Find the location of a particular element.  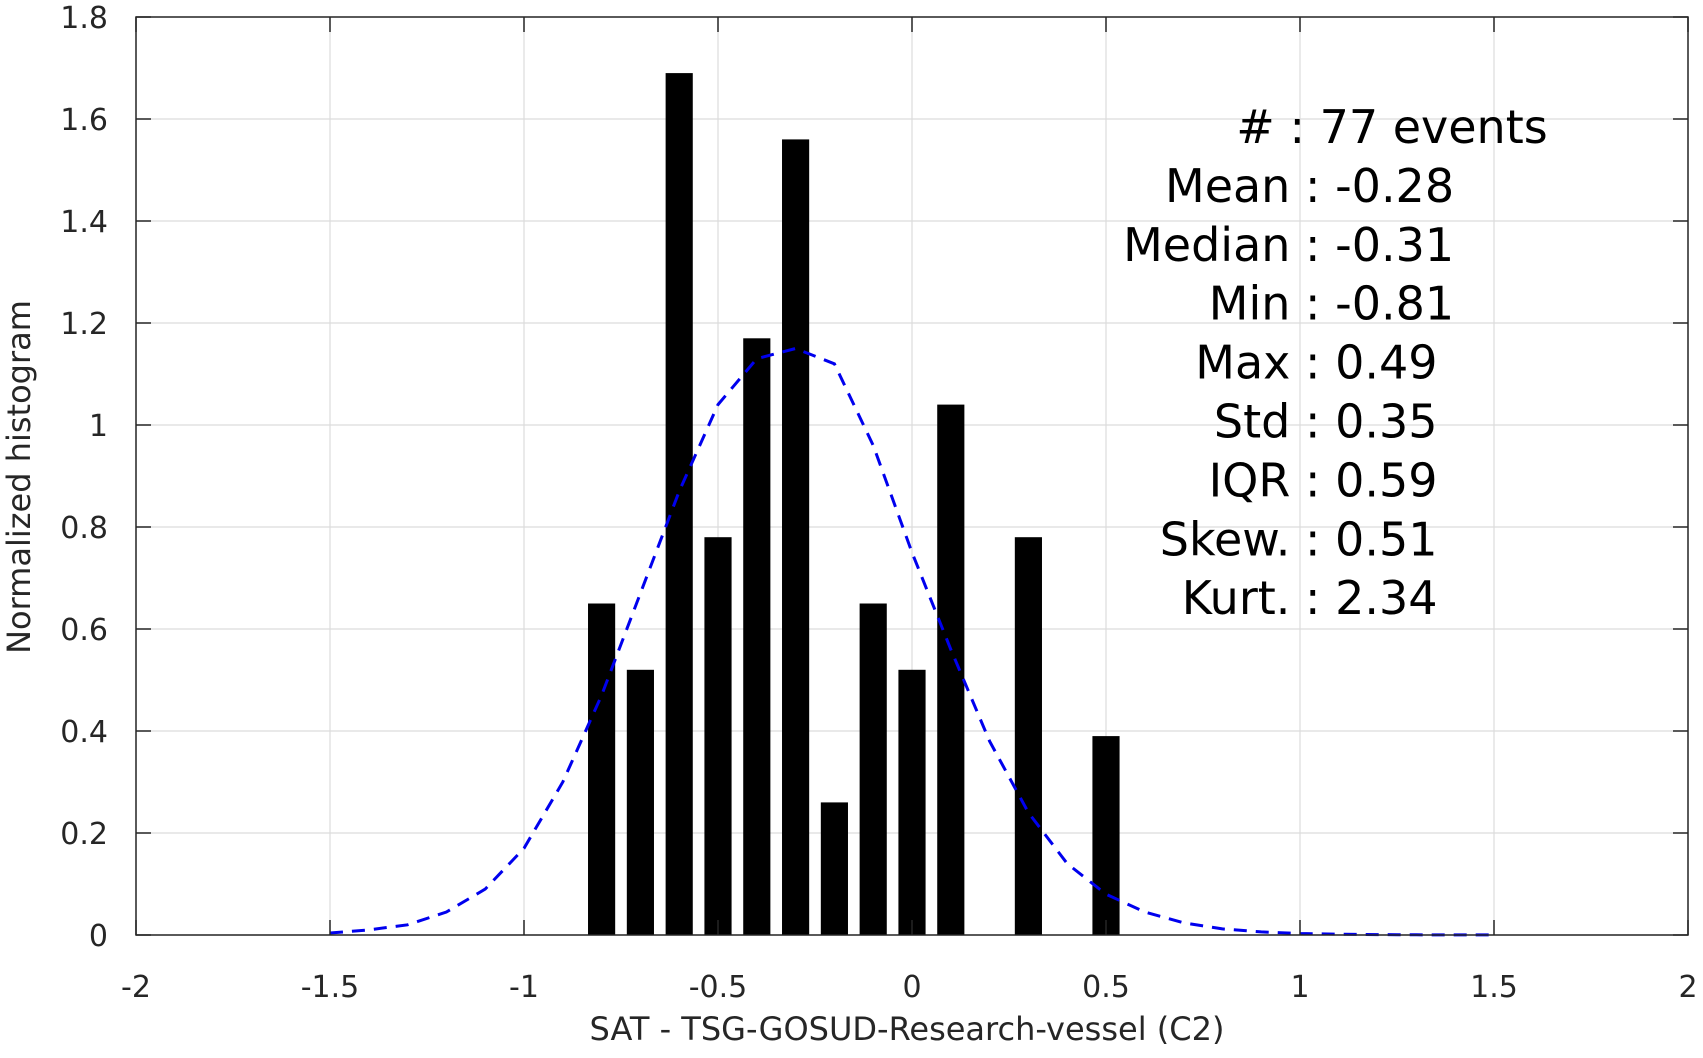

y-tick-label: 0.4 is located at coordinates (84, 732).